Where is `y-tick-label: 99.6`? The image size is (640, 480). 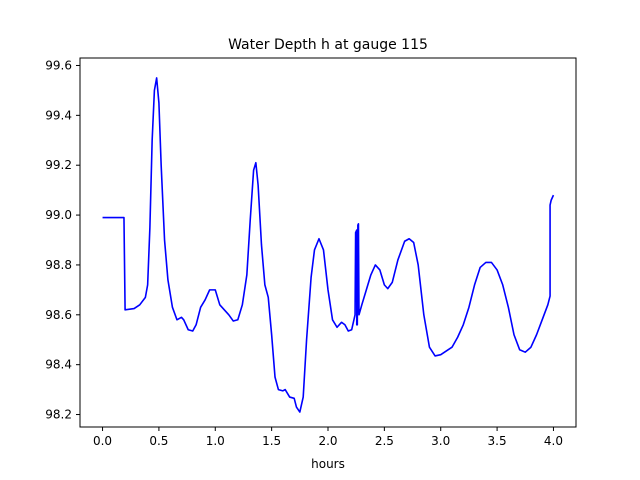 y-tick-label: 99.6 is located at coordinates (58, 65).